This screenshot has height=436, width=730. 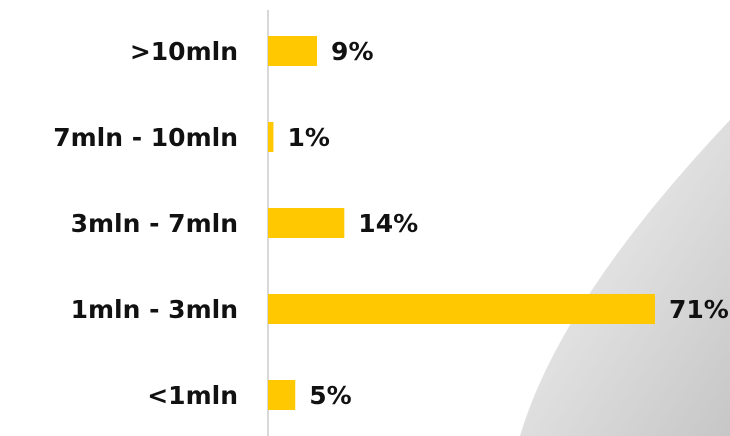 I want to click on value-label: 14%, so click(x=388, y=223).